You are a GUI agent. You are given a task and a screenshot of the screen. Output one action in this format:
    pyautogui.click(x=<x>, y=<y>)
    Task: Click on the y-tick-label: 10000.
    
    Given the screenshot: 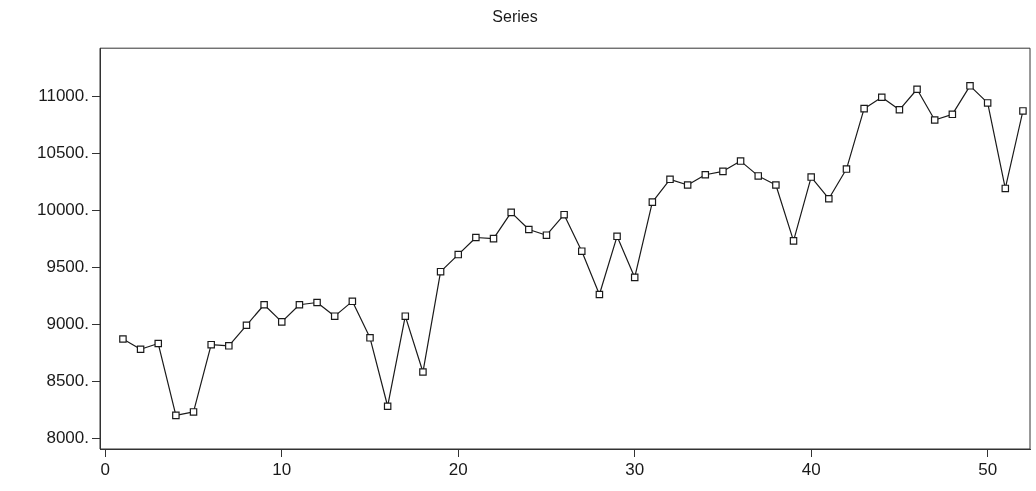 What is the action you would take?
    pyautogui.click(x=63, y=209)
    